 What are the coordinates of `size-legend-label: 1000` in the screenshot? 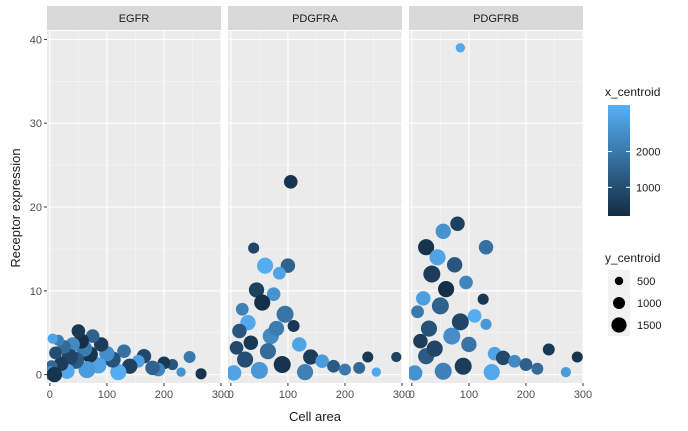 It's located at (649, 304).